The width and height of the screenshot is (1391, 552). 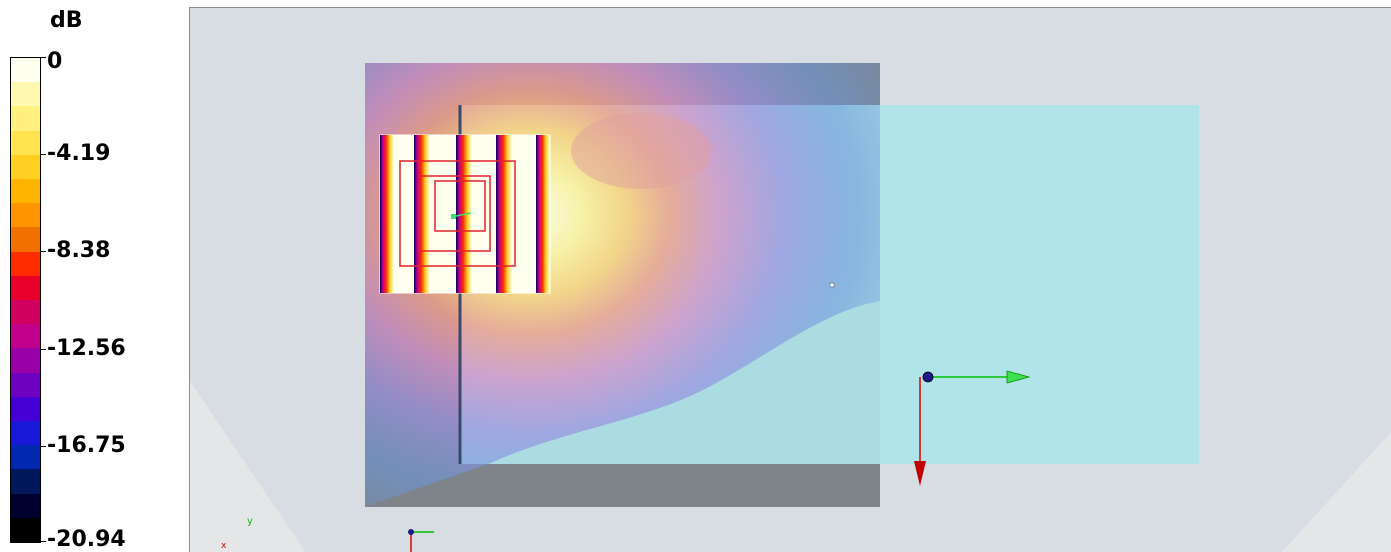 What do you see at coordinates (421, 540) in the screenshot?
I see `orientation-triad-icon` at bounding box center [421, 540].